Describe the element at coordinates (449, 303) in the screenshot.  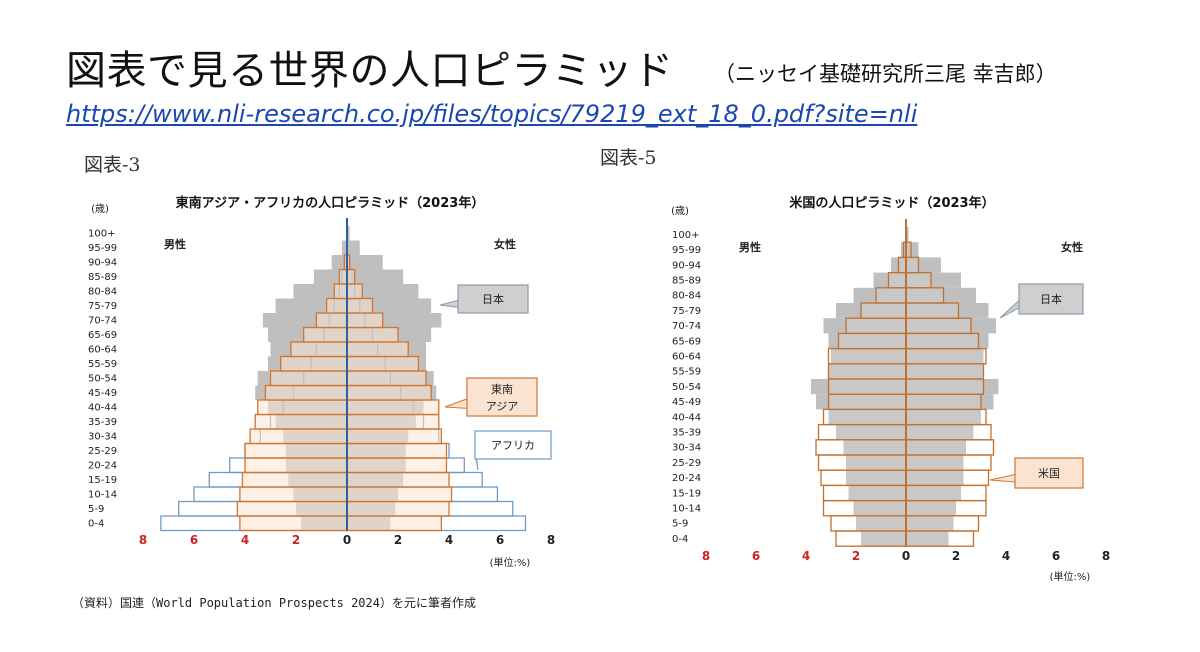
I see `fig3-callout-pointer-japan` at that location.